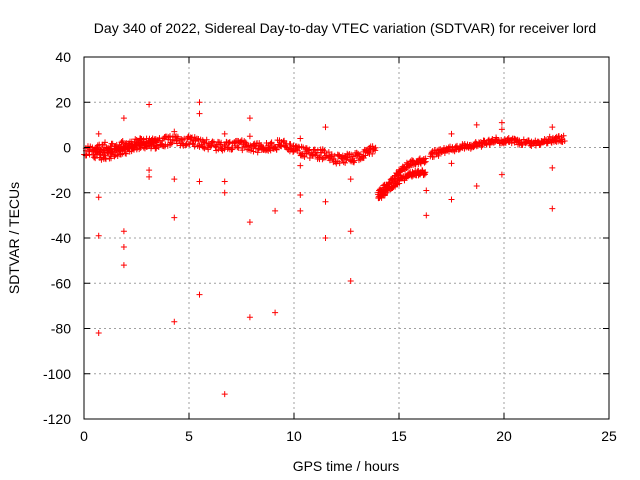  What do you see at coordinates (84, 436) in the screenshot?
I see `x-tick-label: 0` at bounding box center [84, 436].